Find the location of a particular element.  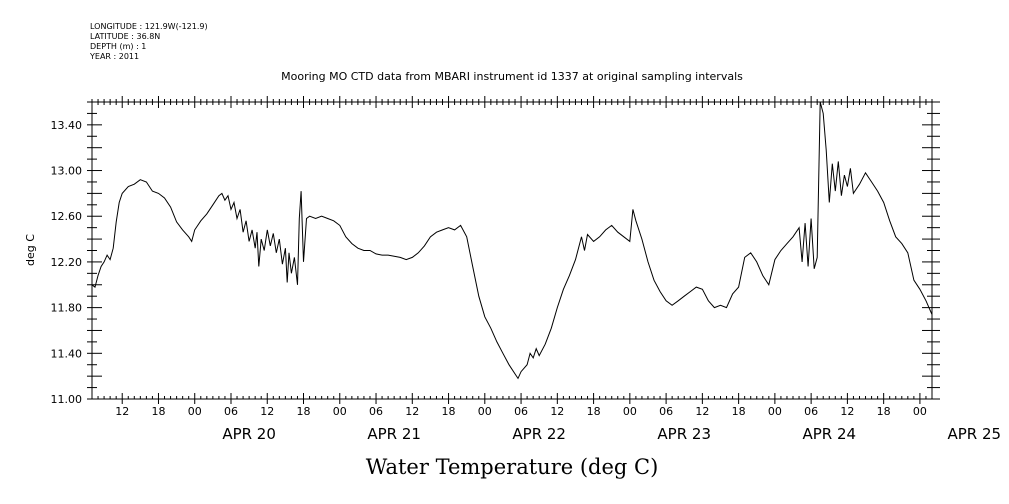

meta-depth: DEPTH (m) : 1 is located at coordinates (118, 46).